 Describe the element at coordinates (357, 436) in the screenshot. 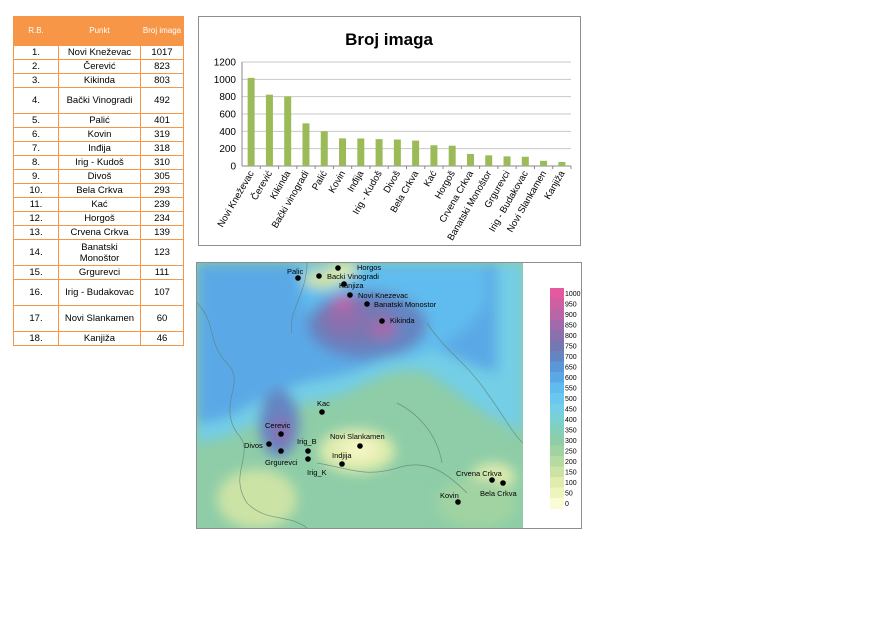

I see `map-point-label: Novi Slankamen` at that location.